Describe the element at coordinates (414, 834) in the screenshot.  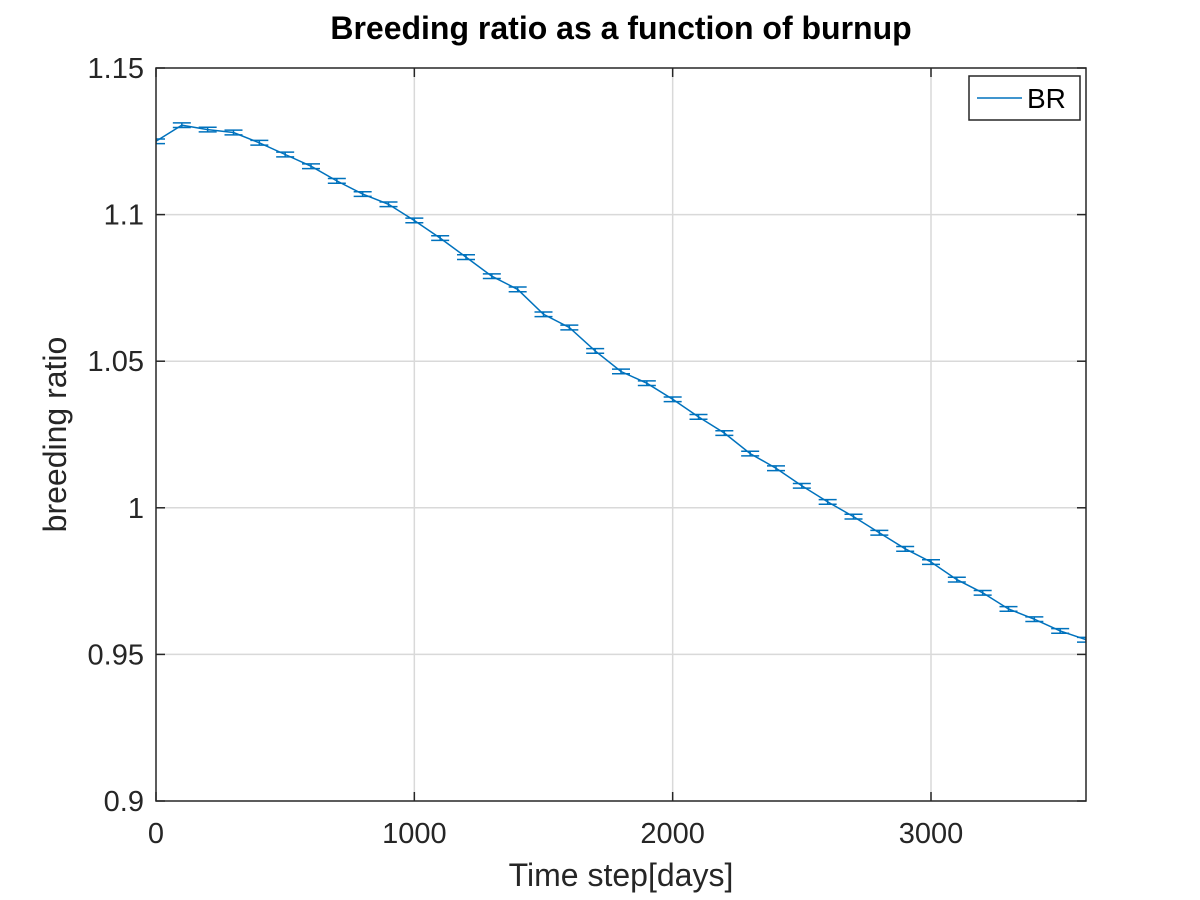
I see `x-tick-label: 1000` at that location.